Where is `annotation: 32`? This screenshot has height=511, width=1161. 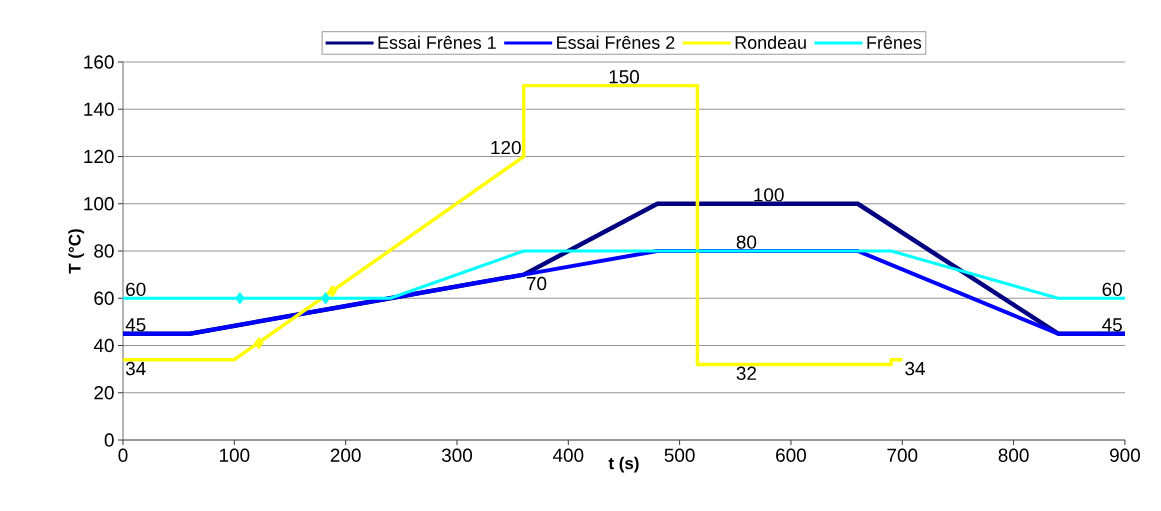
annotation: 32 is located at coordinates (746, 373).